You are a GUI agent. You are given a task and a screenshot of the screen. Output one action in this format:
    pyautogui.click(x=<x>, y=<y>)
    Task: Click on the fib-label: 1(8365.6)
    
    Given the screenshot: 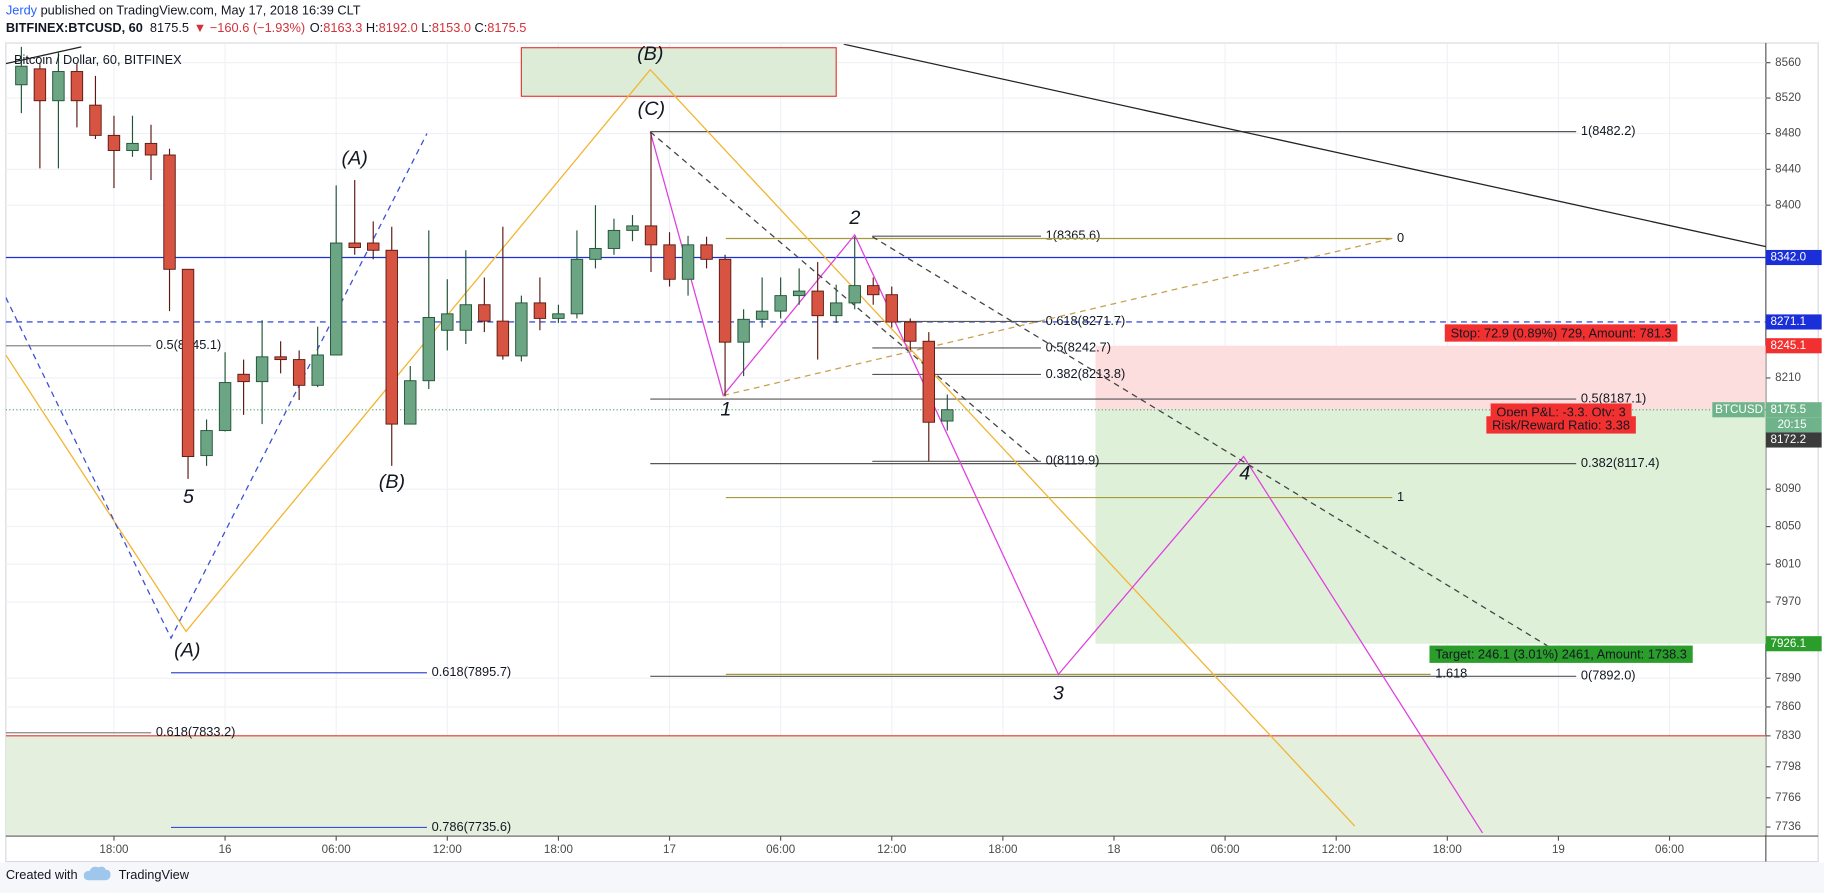 What is the action you would take?
    pyautogui.click(x=1073, y=235)
    